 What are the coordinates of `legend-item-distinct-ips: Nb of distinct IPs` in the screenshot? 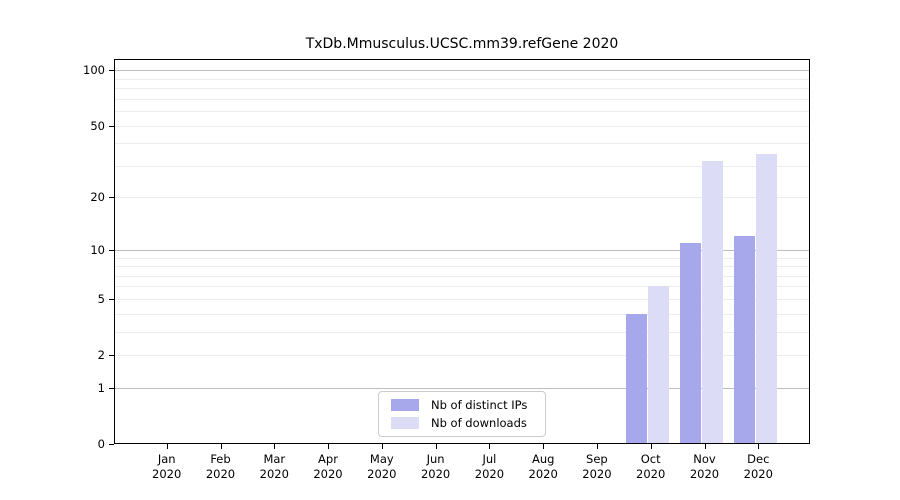 It's located at (463, 405).